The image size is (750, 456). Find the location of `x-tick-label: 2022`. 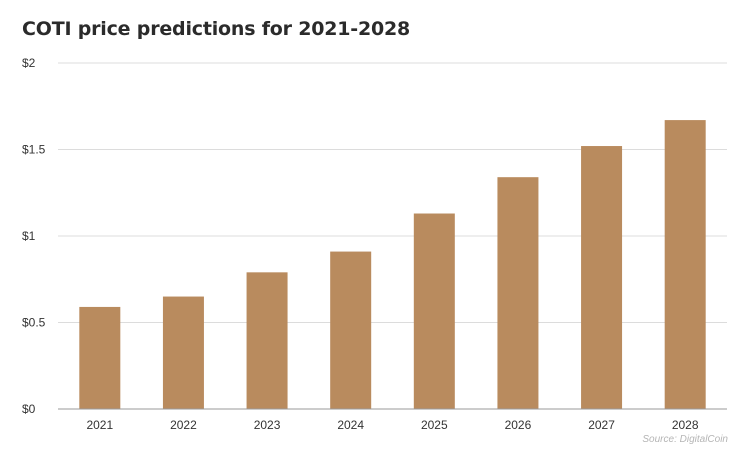

x-tick-label: 2022 is located at coordinates (183, 425).